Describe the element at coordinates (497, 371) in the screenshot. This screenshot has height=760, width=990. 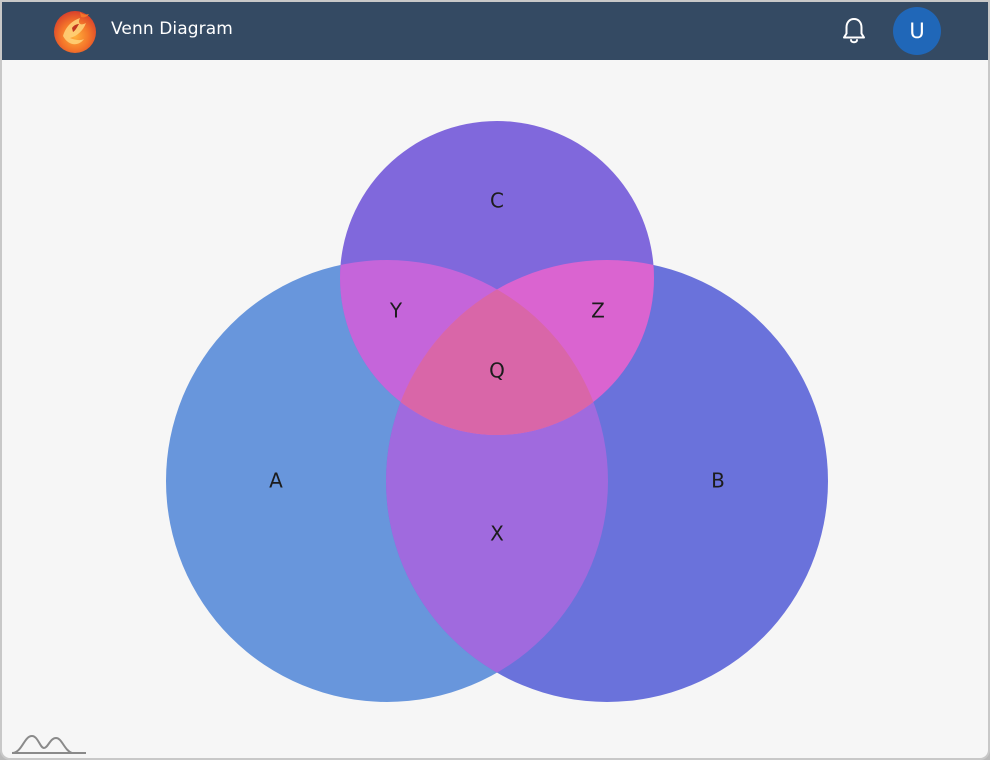
I see `label-q: Q` at that location.